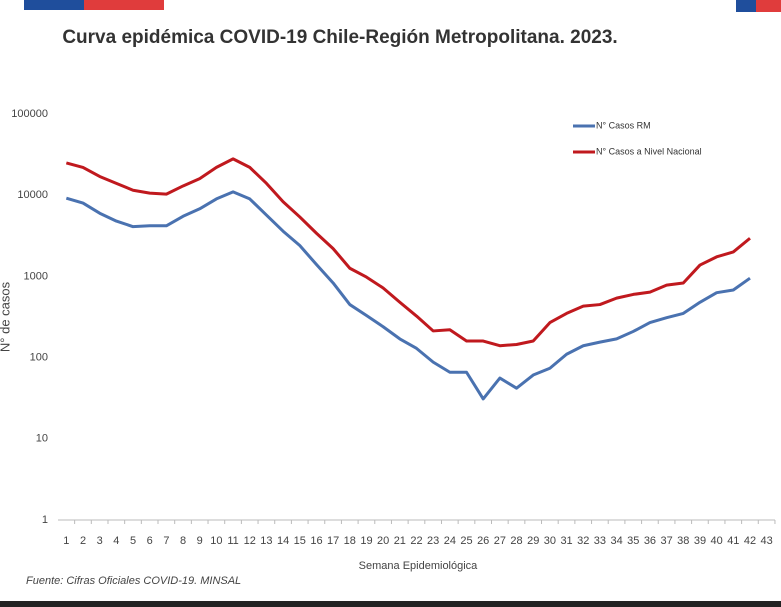  Describe the element at coordinates (416, 541) in the screenshot. I see `x-tick-label: 22` at that location.